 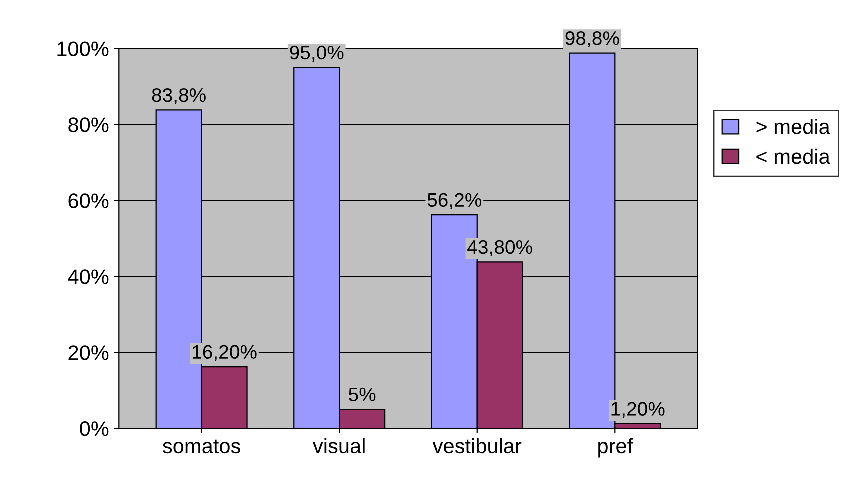 I want to click on data-label: 1,20%, so click(x=638, y=410).